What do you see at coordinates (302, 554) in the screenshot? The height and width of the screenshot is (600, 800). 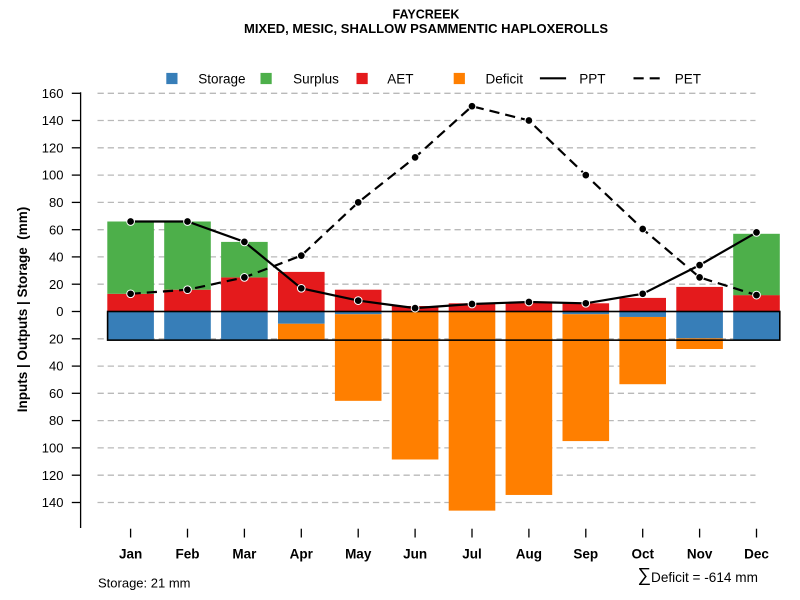 I see `svg-text: Apr` at bounding box center [302, 554].